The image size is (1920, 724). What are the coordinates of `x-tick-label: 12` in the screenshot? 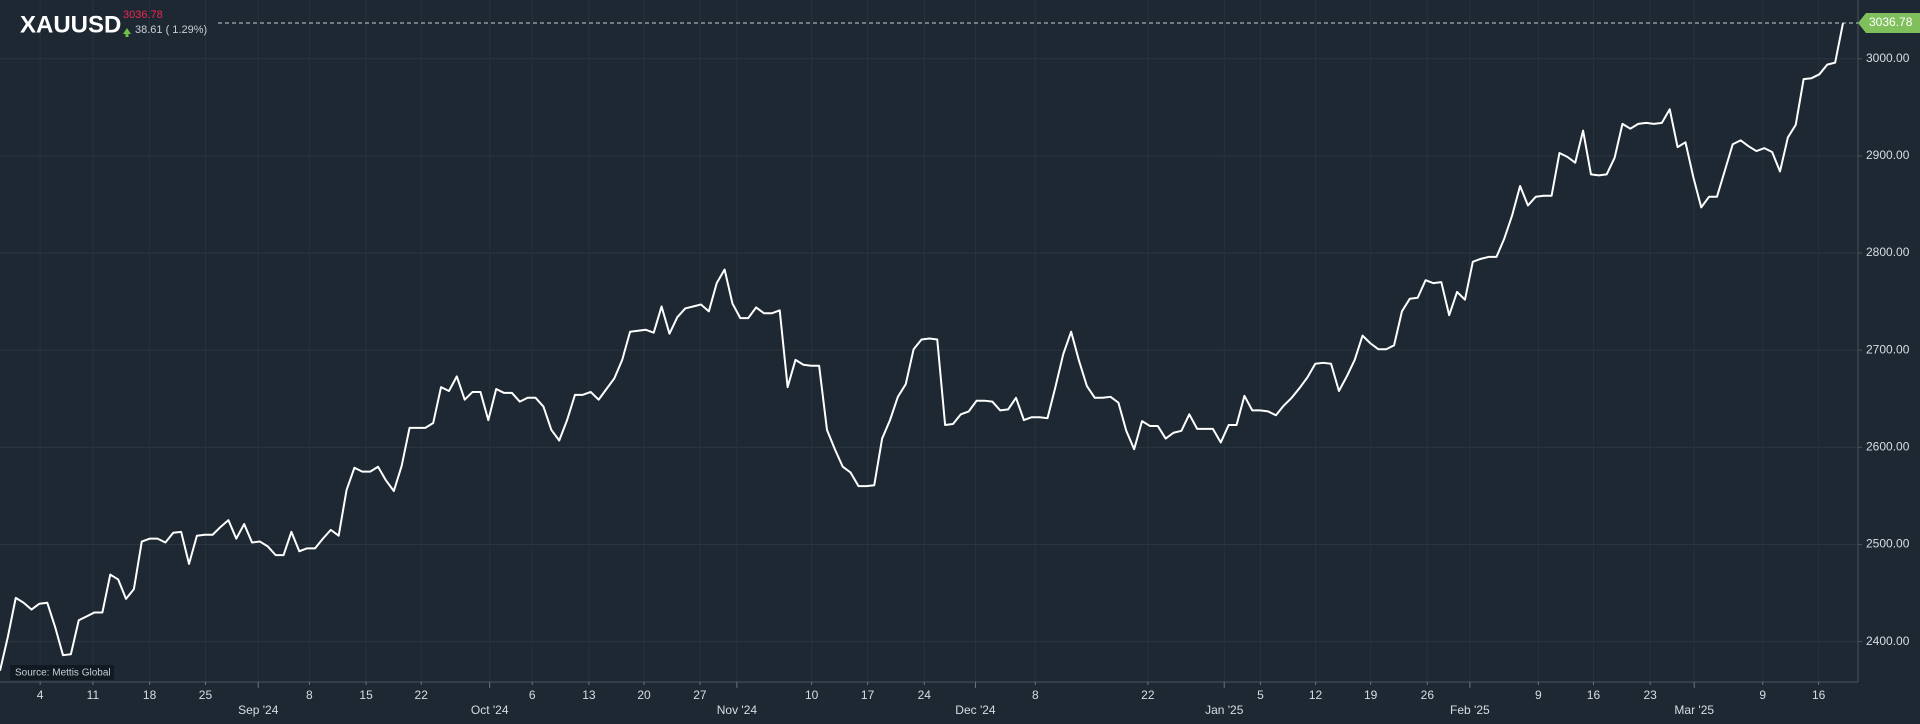 It's located at (1316, 695).